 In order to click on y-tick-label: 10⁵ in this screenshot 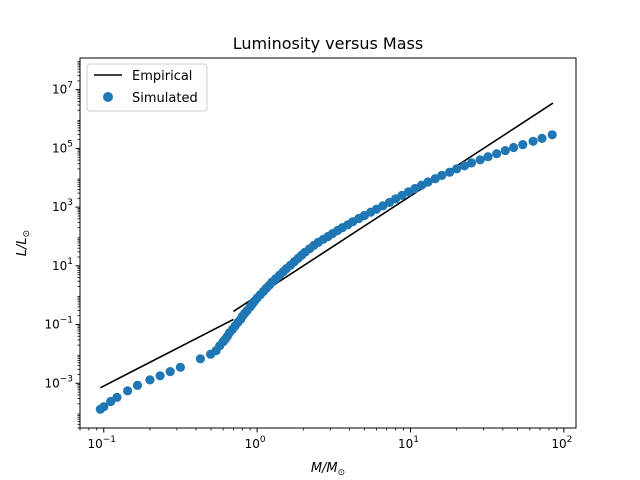, I will do `click(62, 147)`.